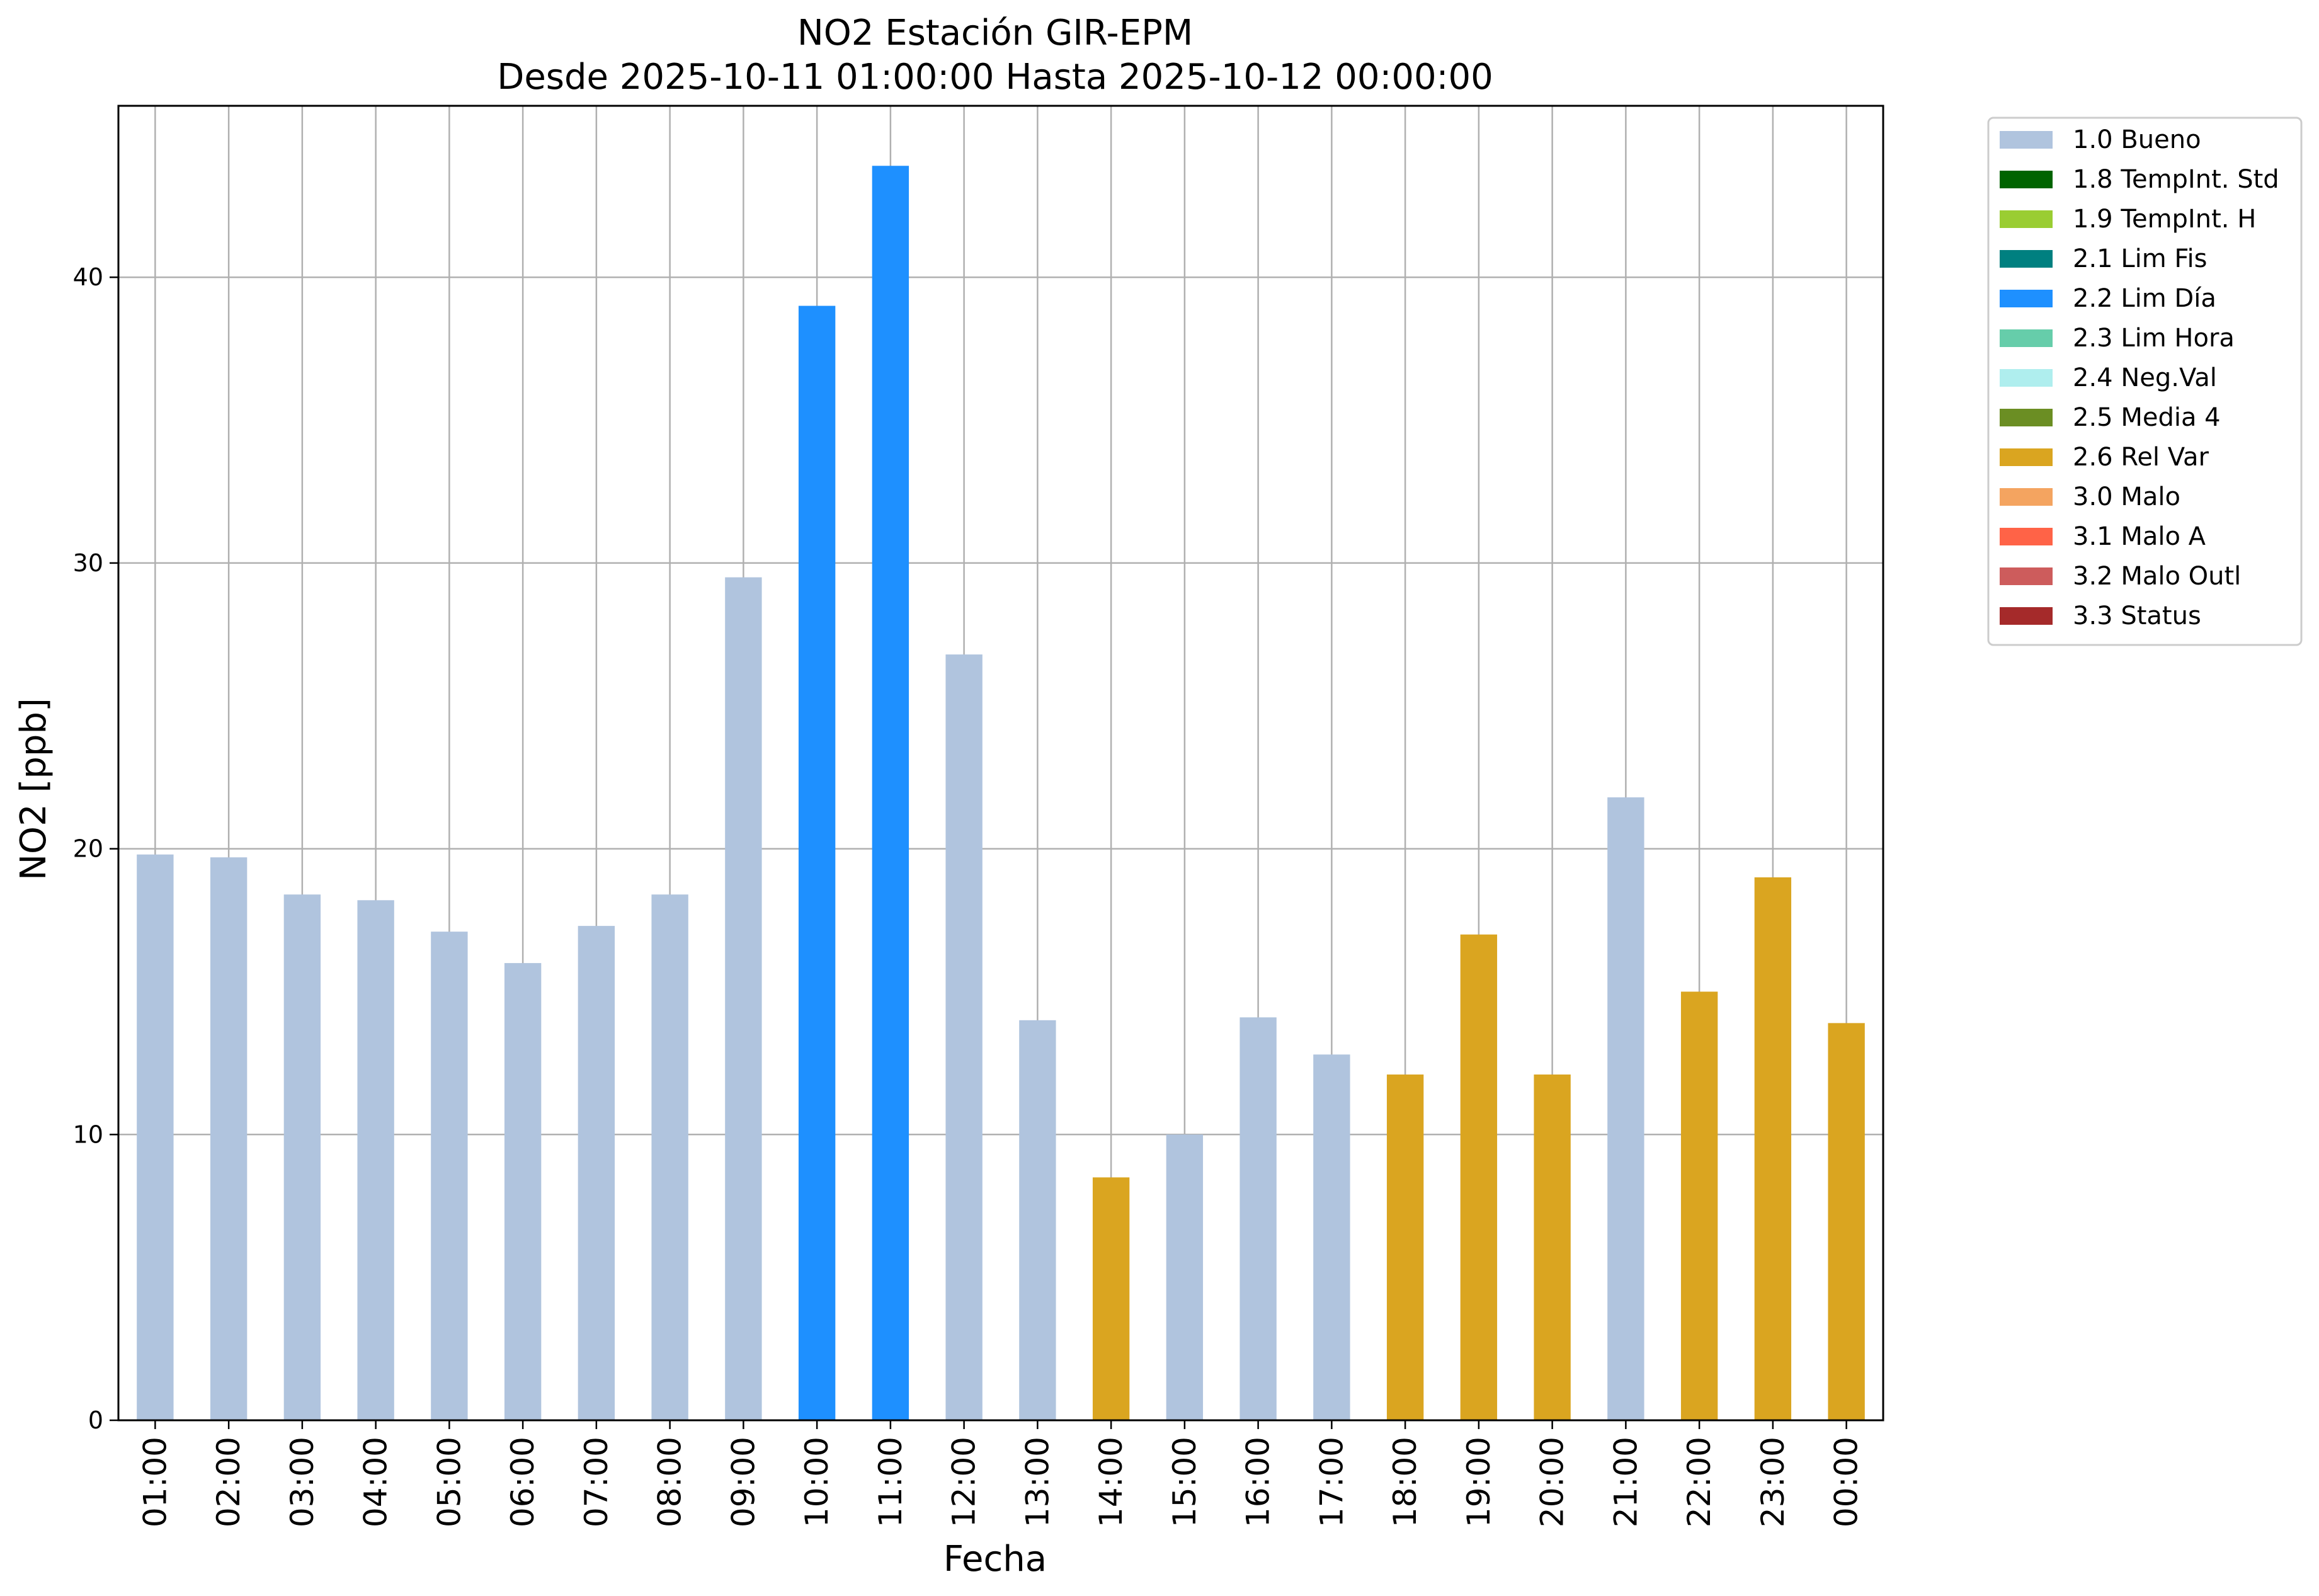 This screenshot has height=1596, width=2319. Describe the element at coordinates (522, 1482) in the screenshot. I see `x-tick-label: 06:00` at that location.